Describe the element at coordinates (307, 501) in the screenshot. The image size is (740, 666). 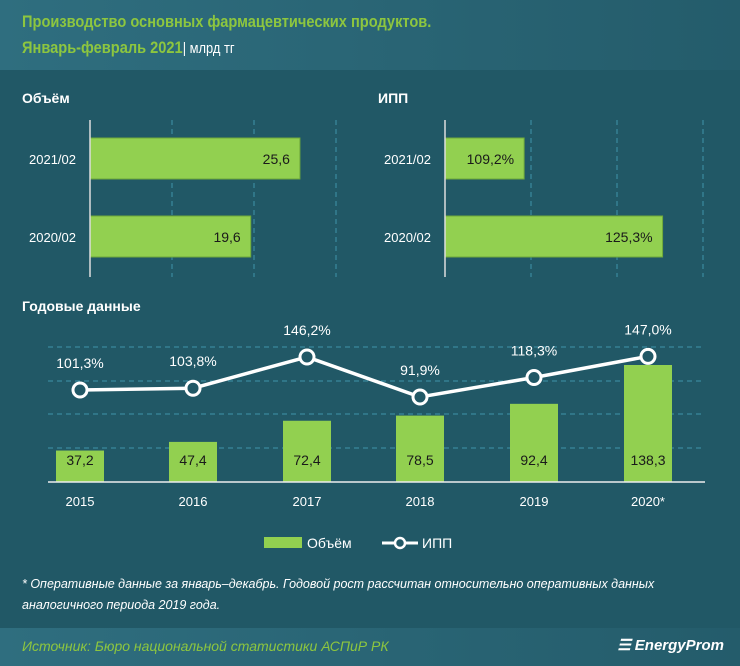
I see `annual-category-label: 2017` at that location.